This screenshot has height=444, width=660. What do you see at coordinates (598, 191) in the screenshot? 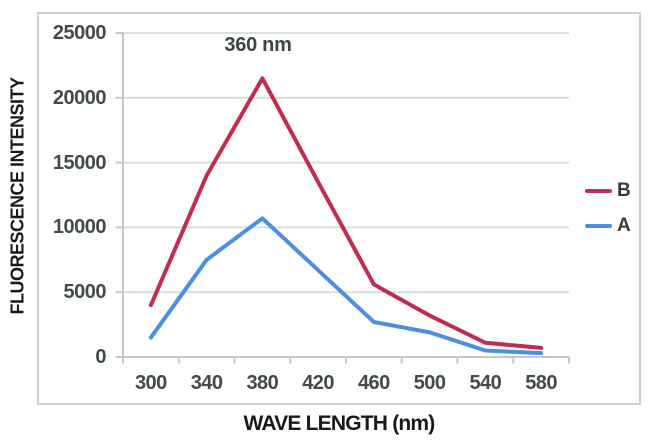
I see `legend-swatch-b` at bounding box center [598, 191].